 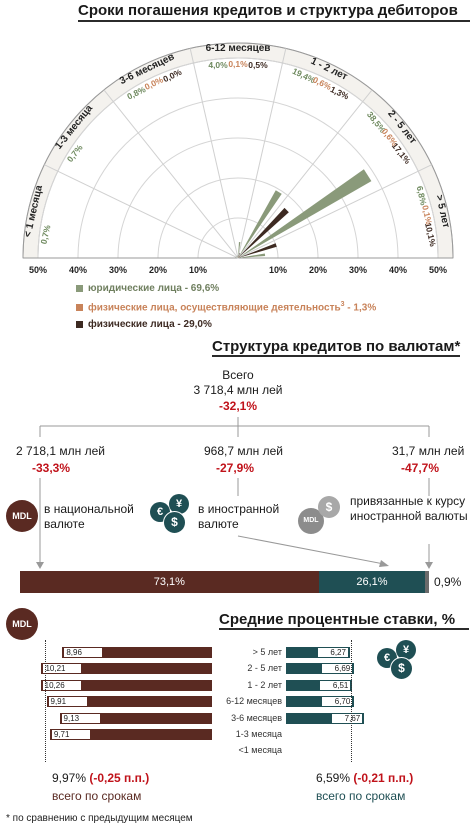 What do you see at coordinates (45, 701) in the screenshot?
I see `average-line-mdl` at bounding box center [45, 701].